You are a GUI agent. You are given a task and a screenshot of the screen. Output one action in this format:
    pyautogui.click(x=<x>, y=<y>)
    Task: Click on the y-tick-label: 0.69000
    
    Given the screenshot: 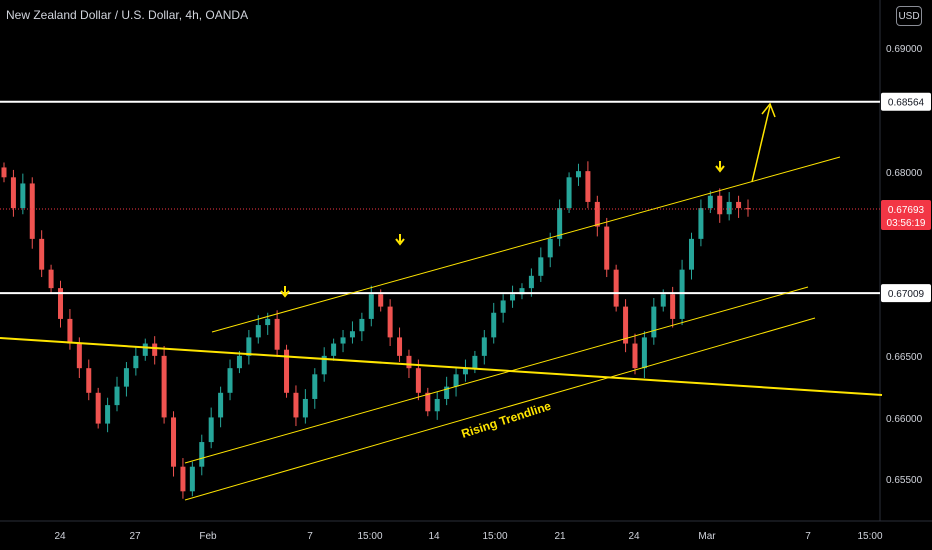 What is the action you would take?
    pyautogui.click(x=904, y=49)
    